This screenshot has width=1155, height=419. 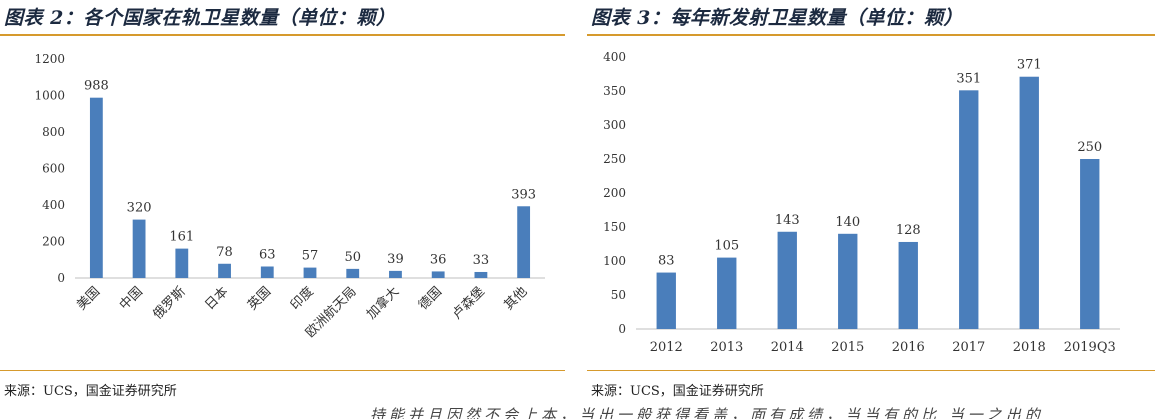 I want to click on x-tick-label: 其他, so click(x=515, y=298).